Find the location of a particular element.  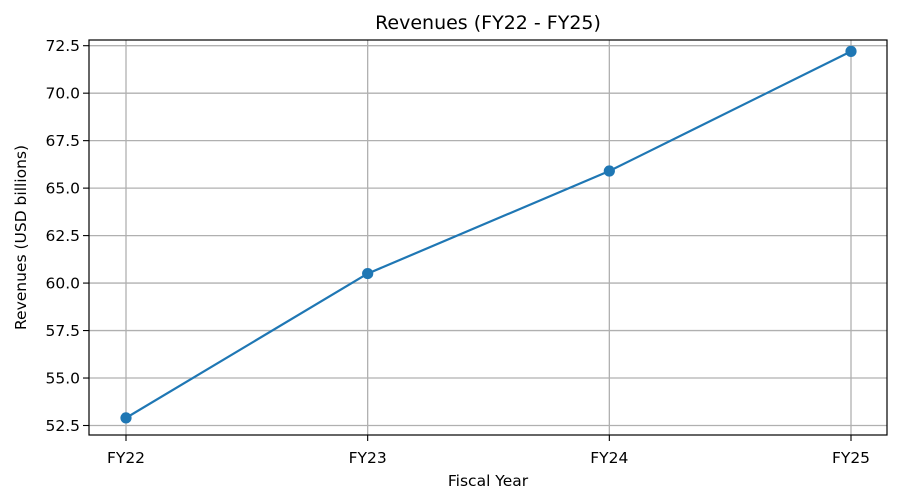

y-tick-label: 62.5 is located at coordinates (62, 236).